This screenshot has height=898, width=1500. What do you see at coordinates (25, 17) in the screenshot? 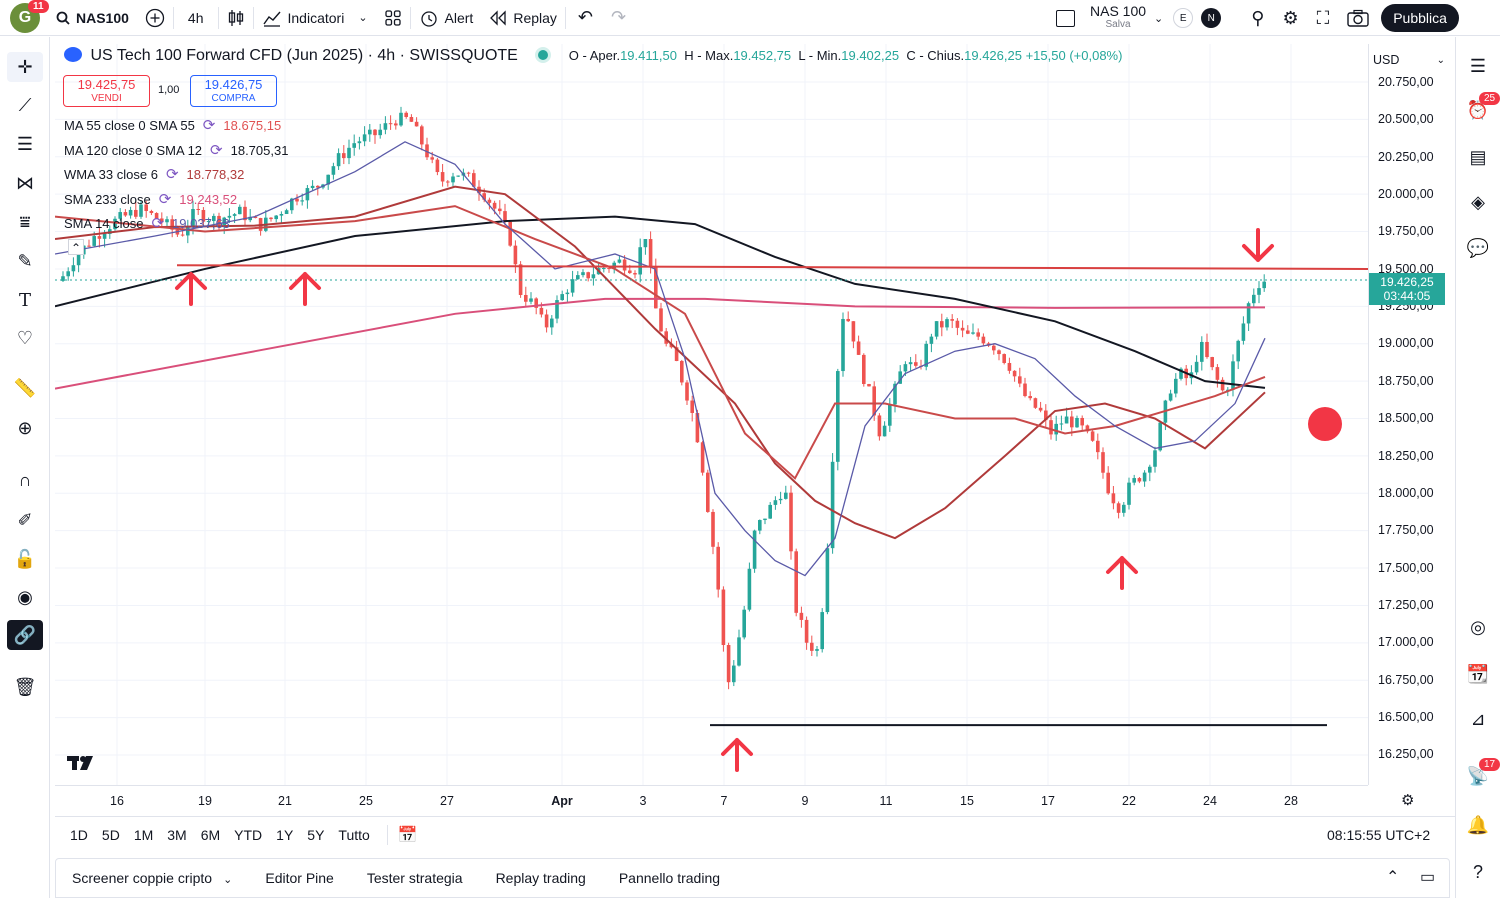
I see `avatar-letter: G` at bounding box center [25, 17].